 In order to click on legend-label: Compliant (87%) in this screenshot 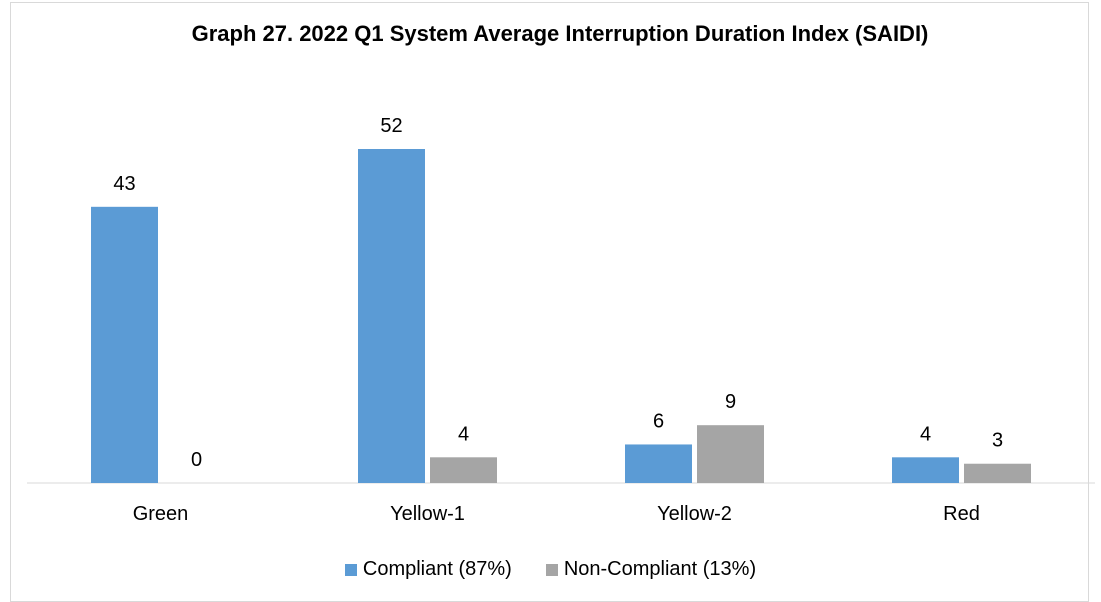, I will do `click(437, 569)`.